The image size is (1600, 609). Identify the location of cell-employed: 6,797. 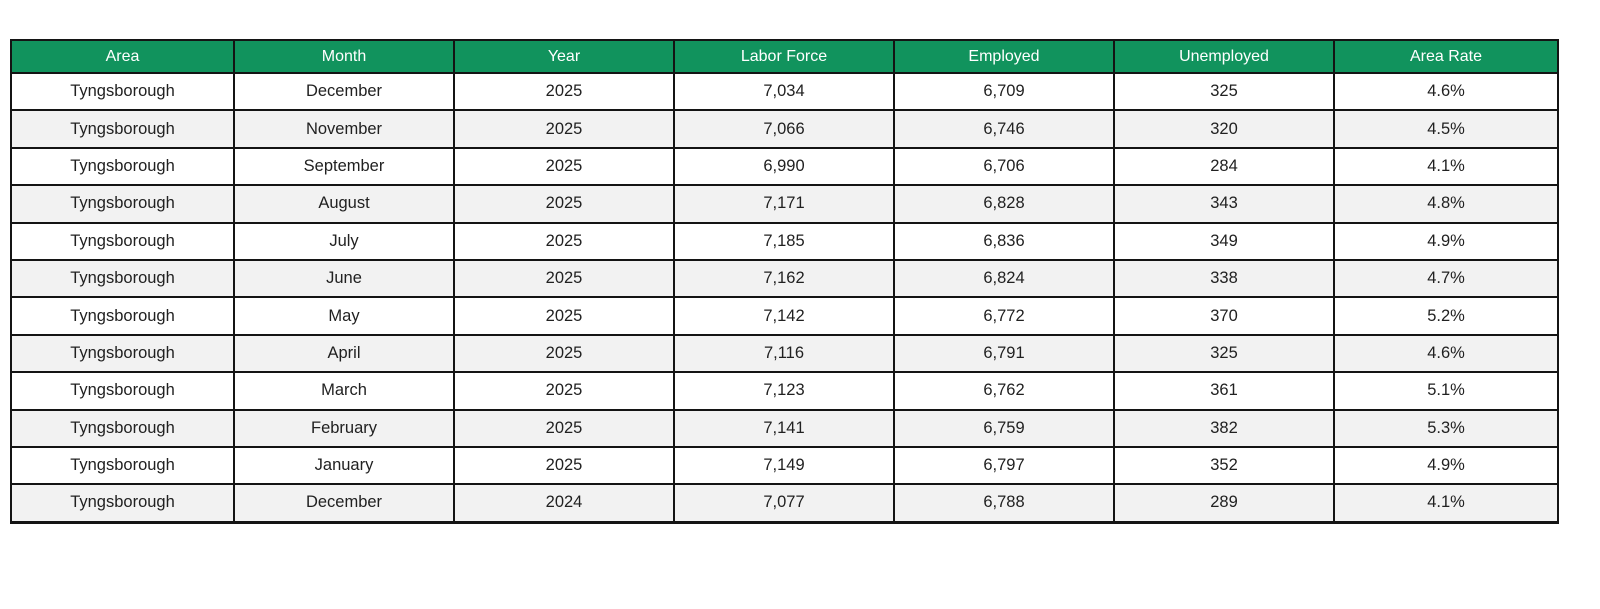
(1004, 465).